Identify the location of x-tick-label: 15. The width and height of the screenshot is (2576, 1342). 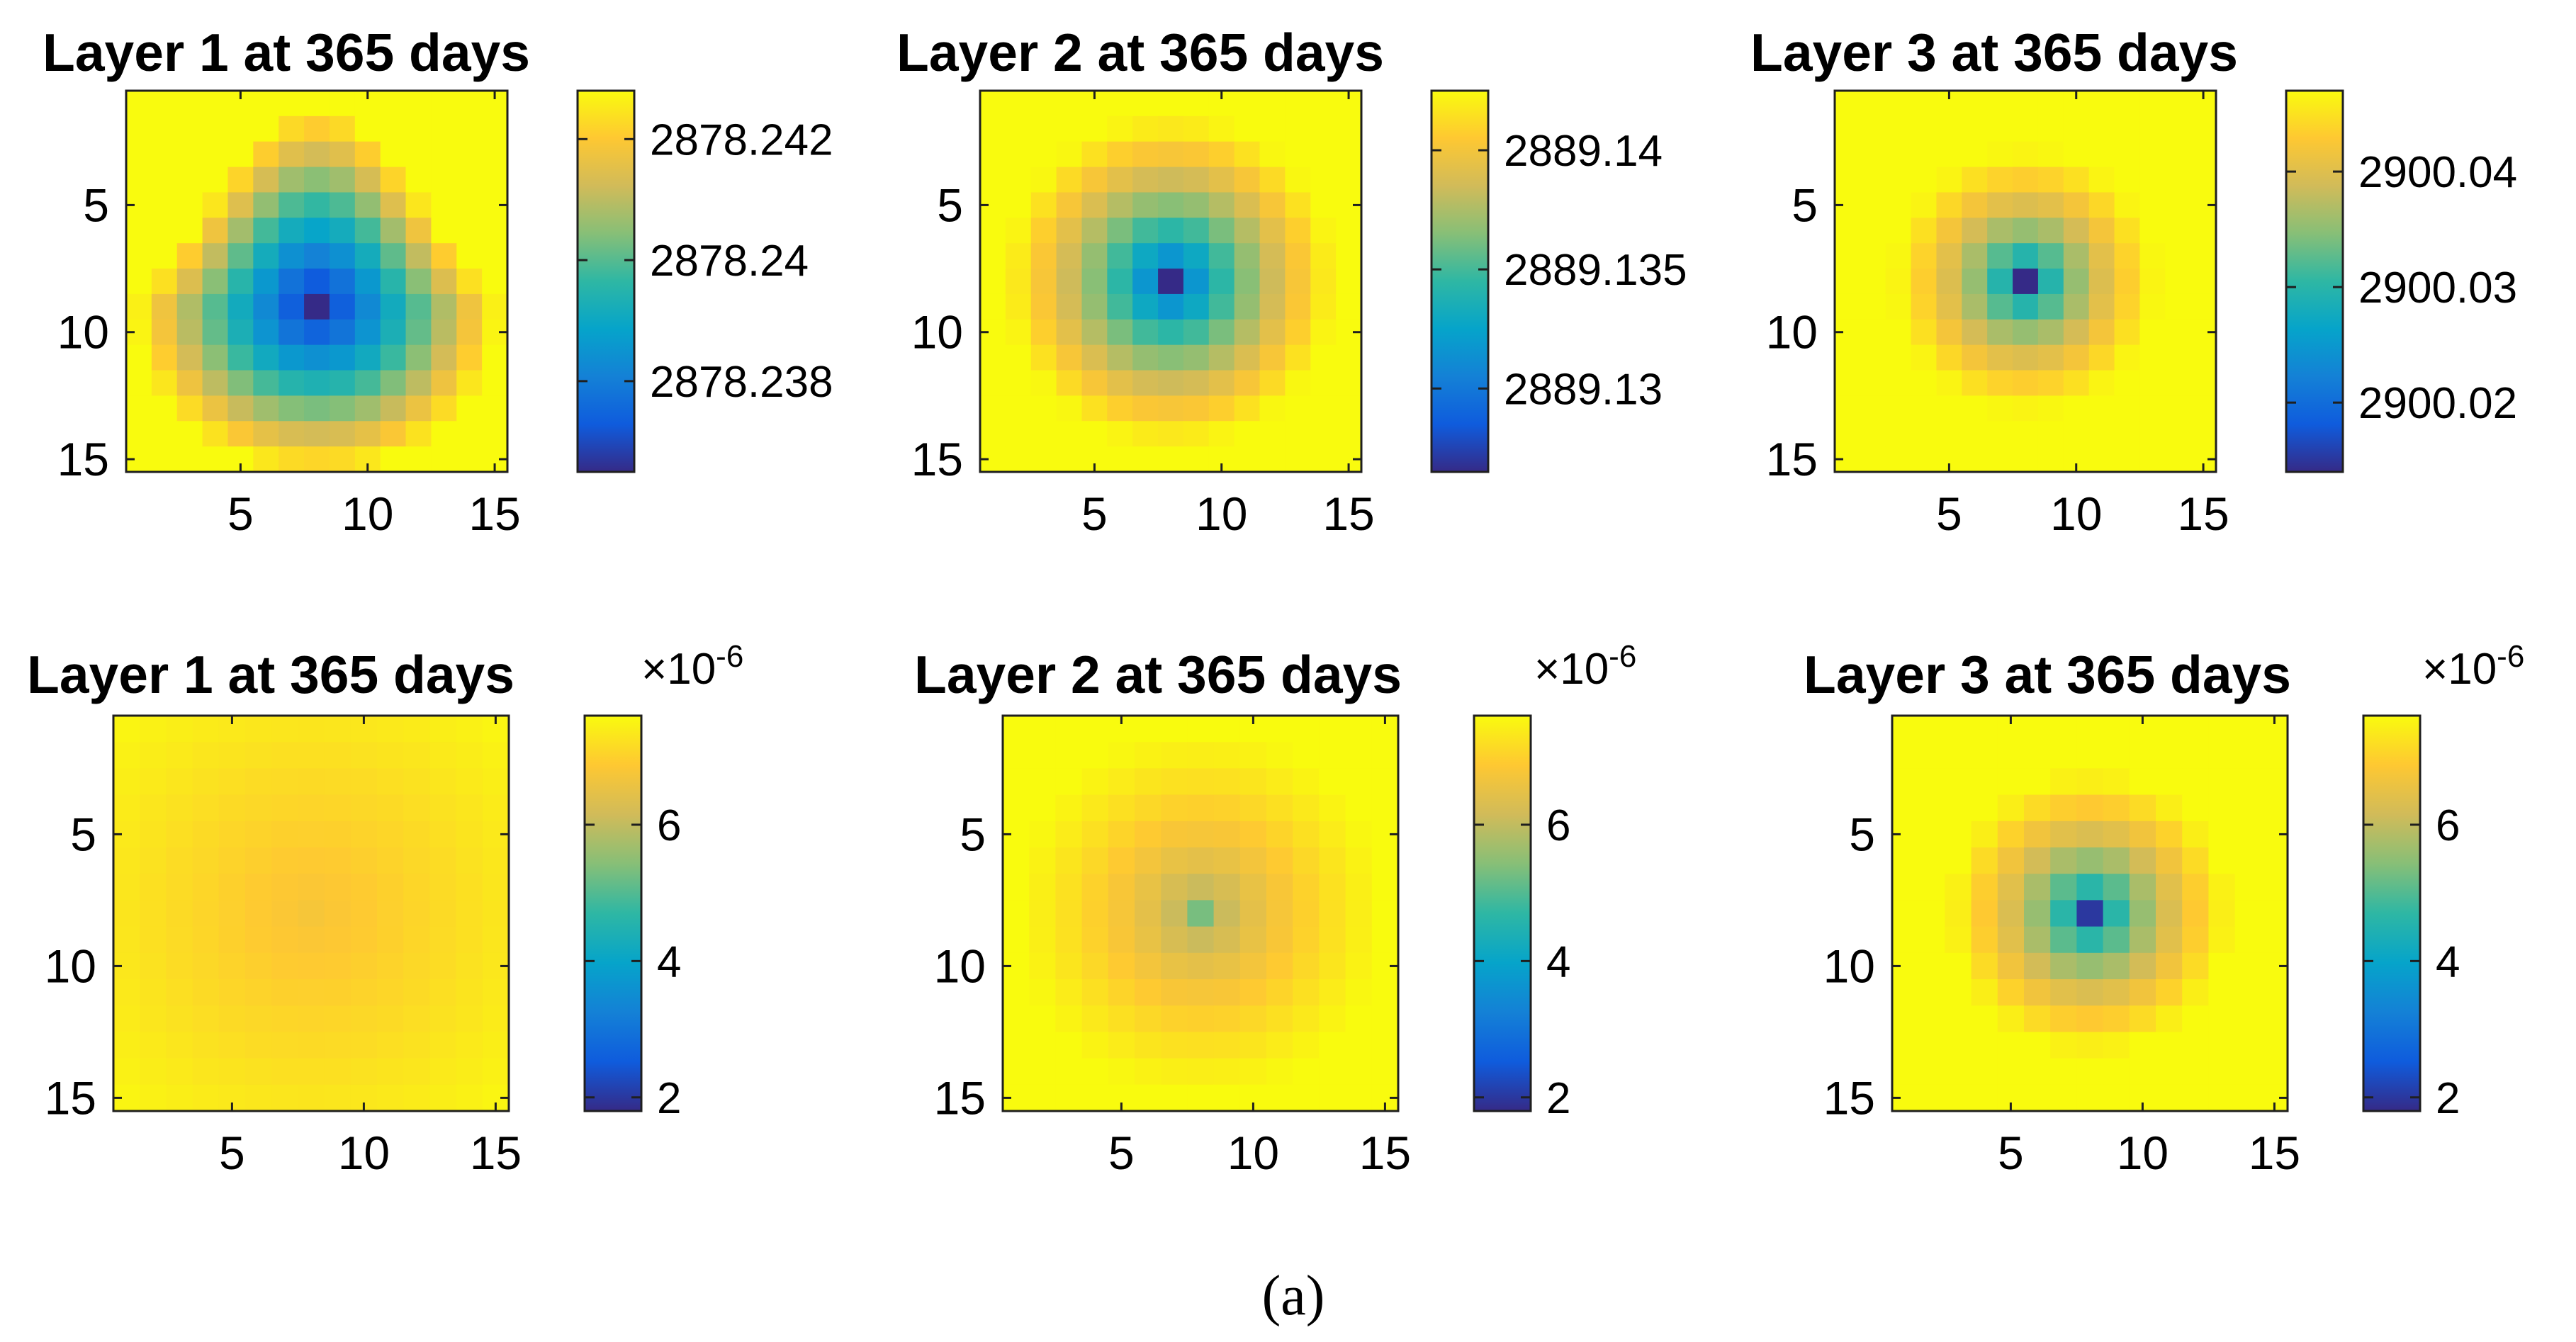
(2274, 1153).